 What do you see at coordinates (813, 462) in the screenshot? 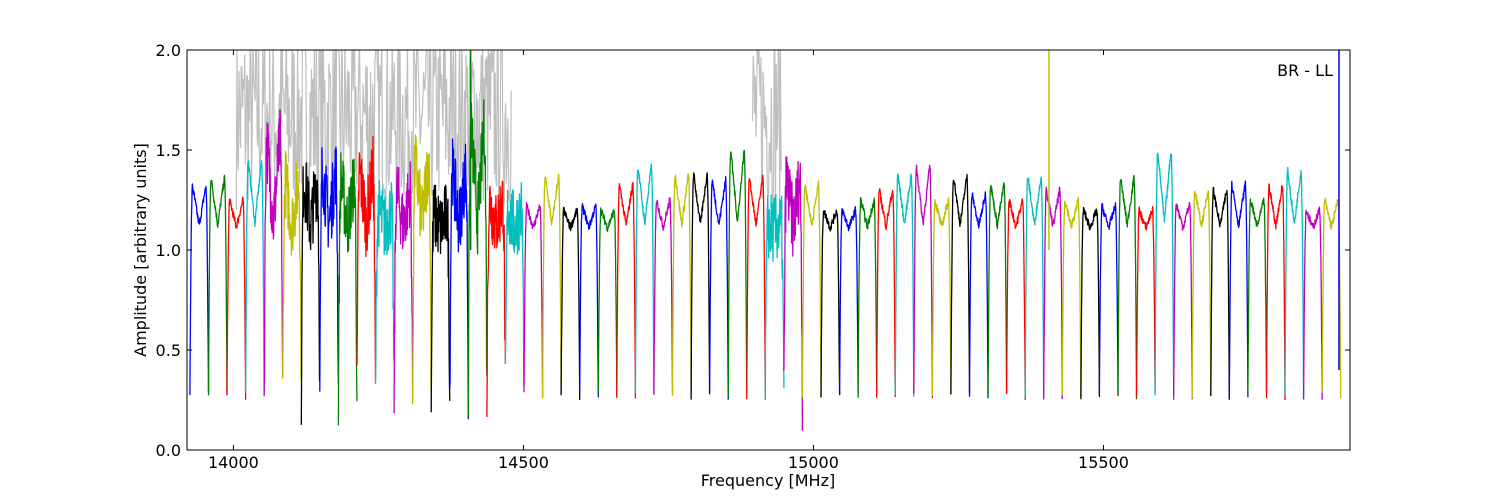
I see `x-tick-label: 15000` at bounding box center [813, 462].